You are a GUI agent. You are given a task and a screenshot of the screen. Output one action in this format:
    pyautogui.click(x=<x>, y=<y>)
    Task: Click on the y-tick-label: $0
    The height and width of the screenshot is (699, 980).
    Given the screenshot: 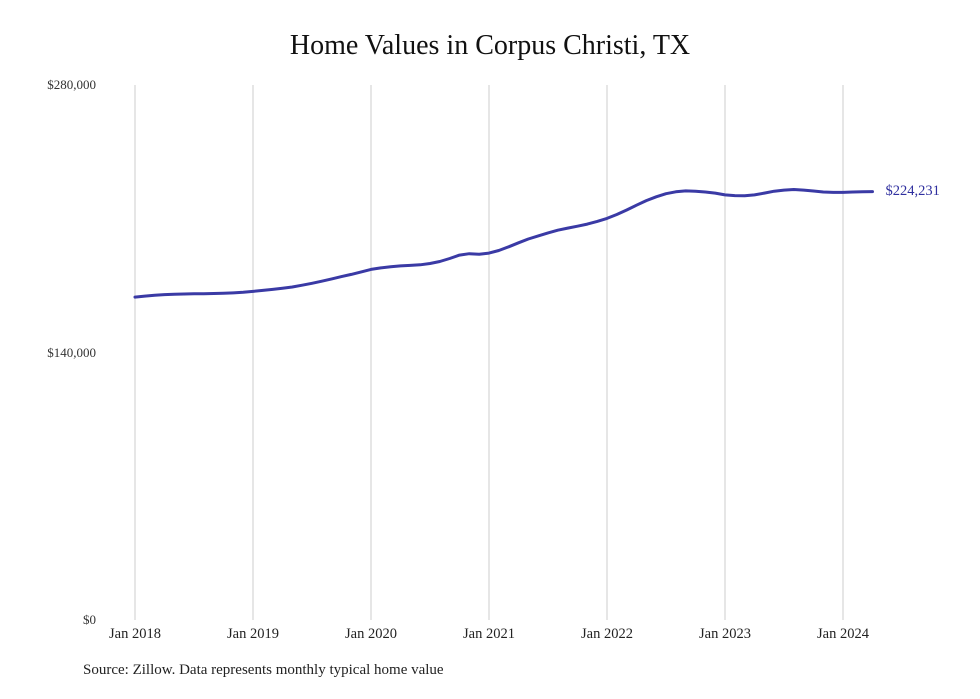 What is the action you would take?
    pyautogui.click(x=89, y=619)
    